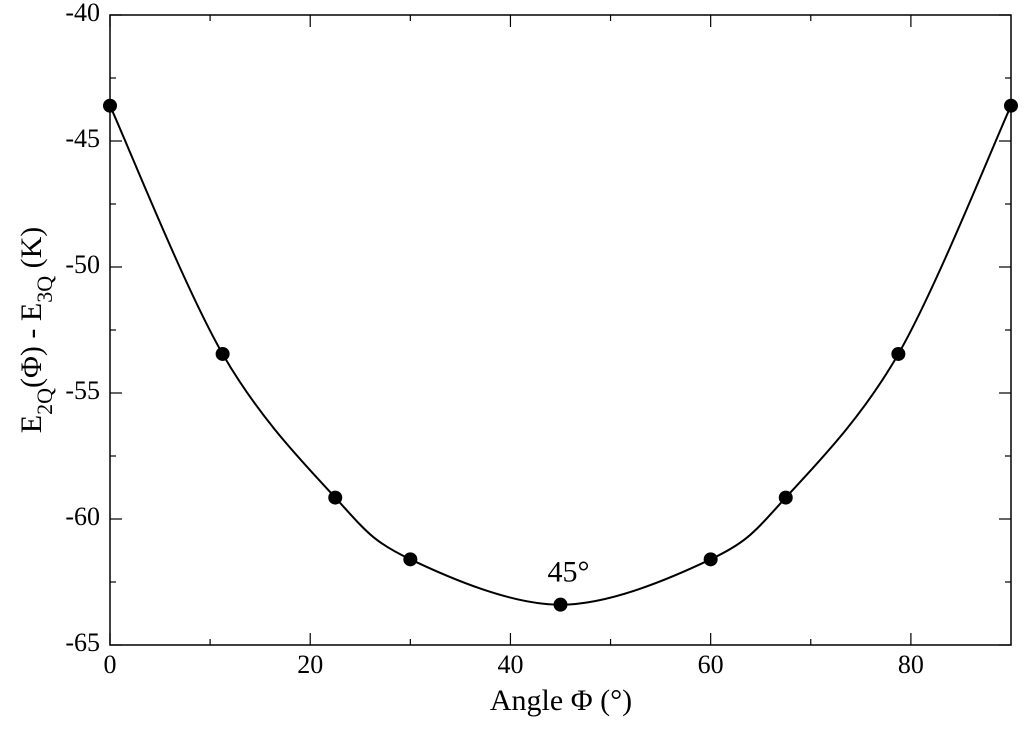 This screenshot has width=1025, height=734. Describe the element at coordinates (82, 138) in the screenshot. I see `y-tick-label: -45` at that location.